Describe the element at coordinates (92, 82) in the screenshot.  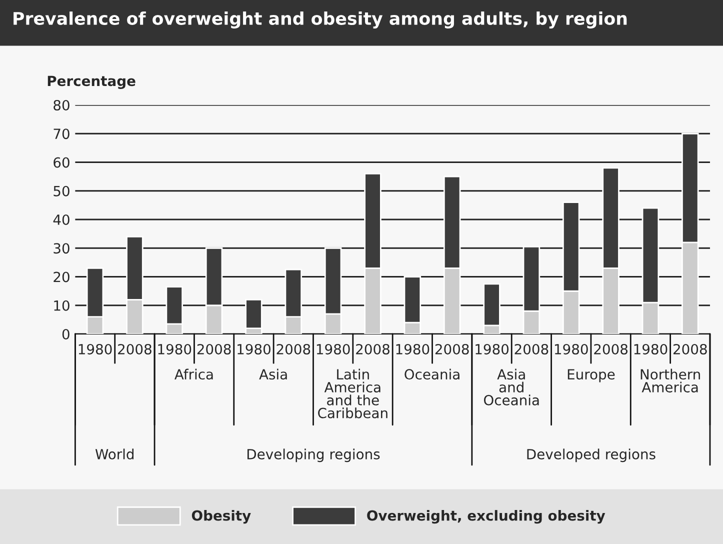
I see `y-axis-title: Percentage` at that location.